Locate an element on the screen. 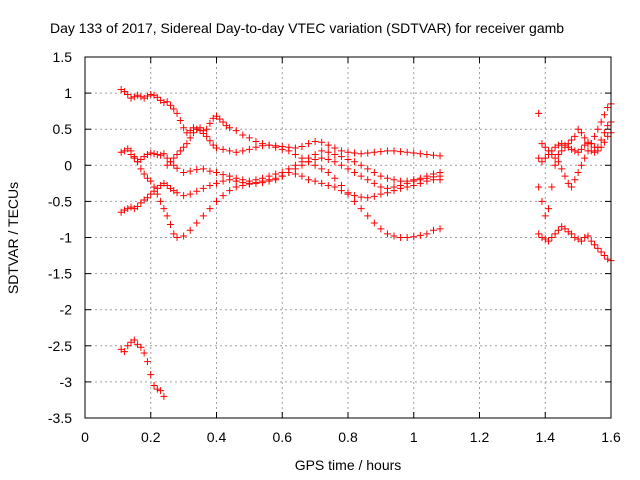 Image resolution: width=640 pixels, height=480 pixels. y-tick-label: -0.5 is located at coordinates (60, 201).